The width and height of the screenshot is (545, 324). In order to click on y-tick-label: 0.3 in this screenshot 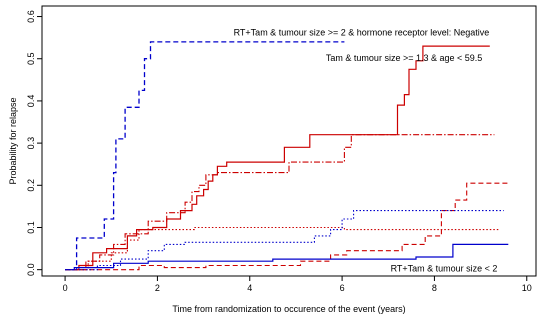, I will do `click(31, 143)`.